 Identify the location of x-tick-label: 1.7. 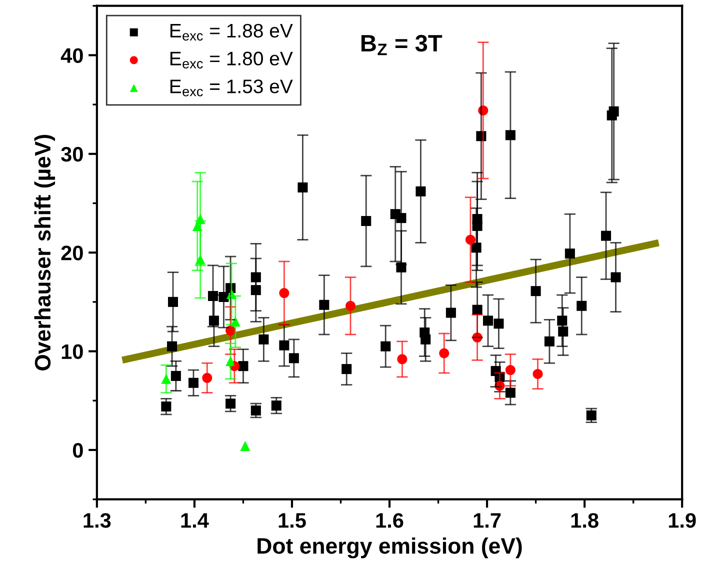
(487, 520).